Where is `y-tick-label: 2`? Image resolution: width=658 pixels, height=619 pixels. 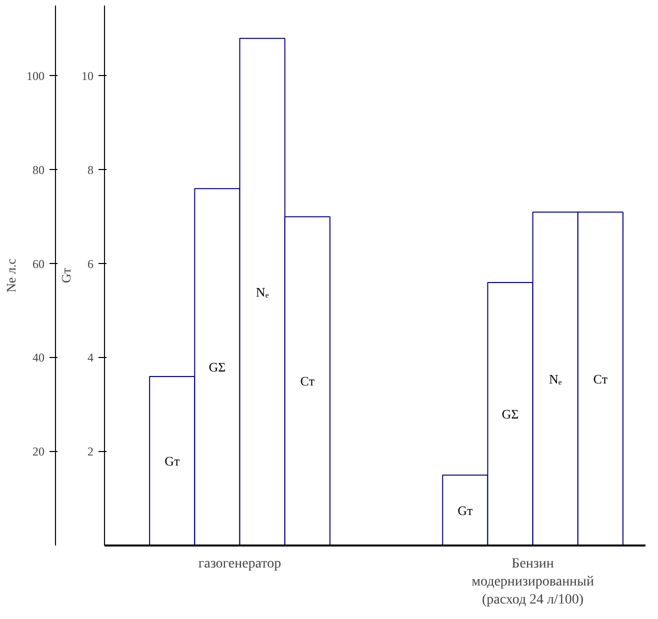 y-tick-label: 2 is located at coordinates (91, 451).